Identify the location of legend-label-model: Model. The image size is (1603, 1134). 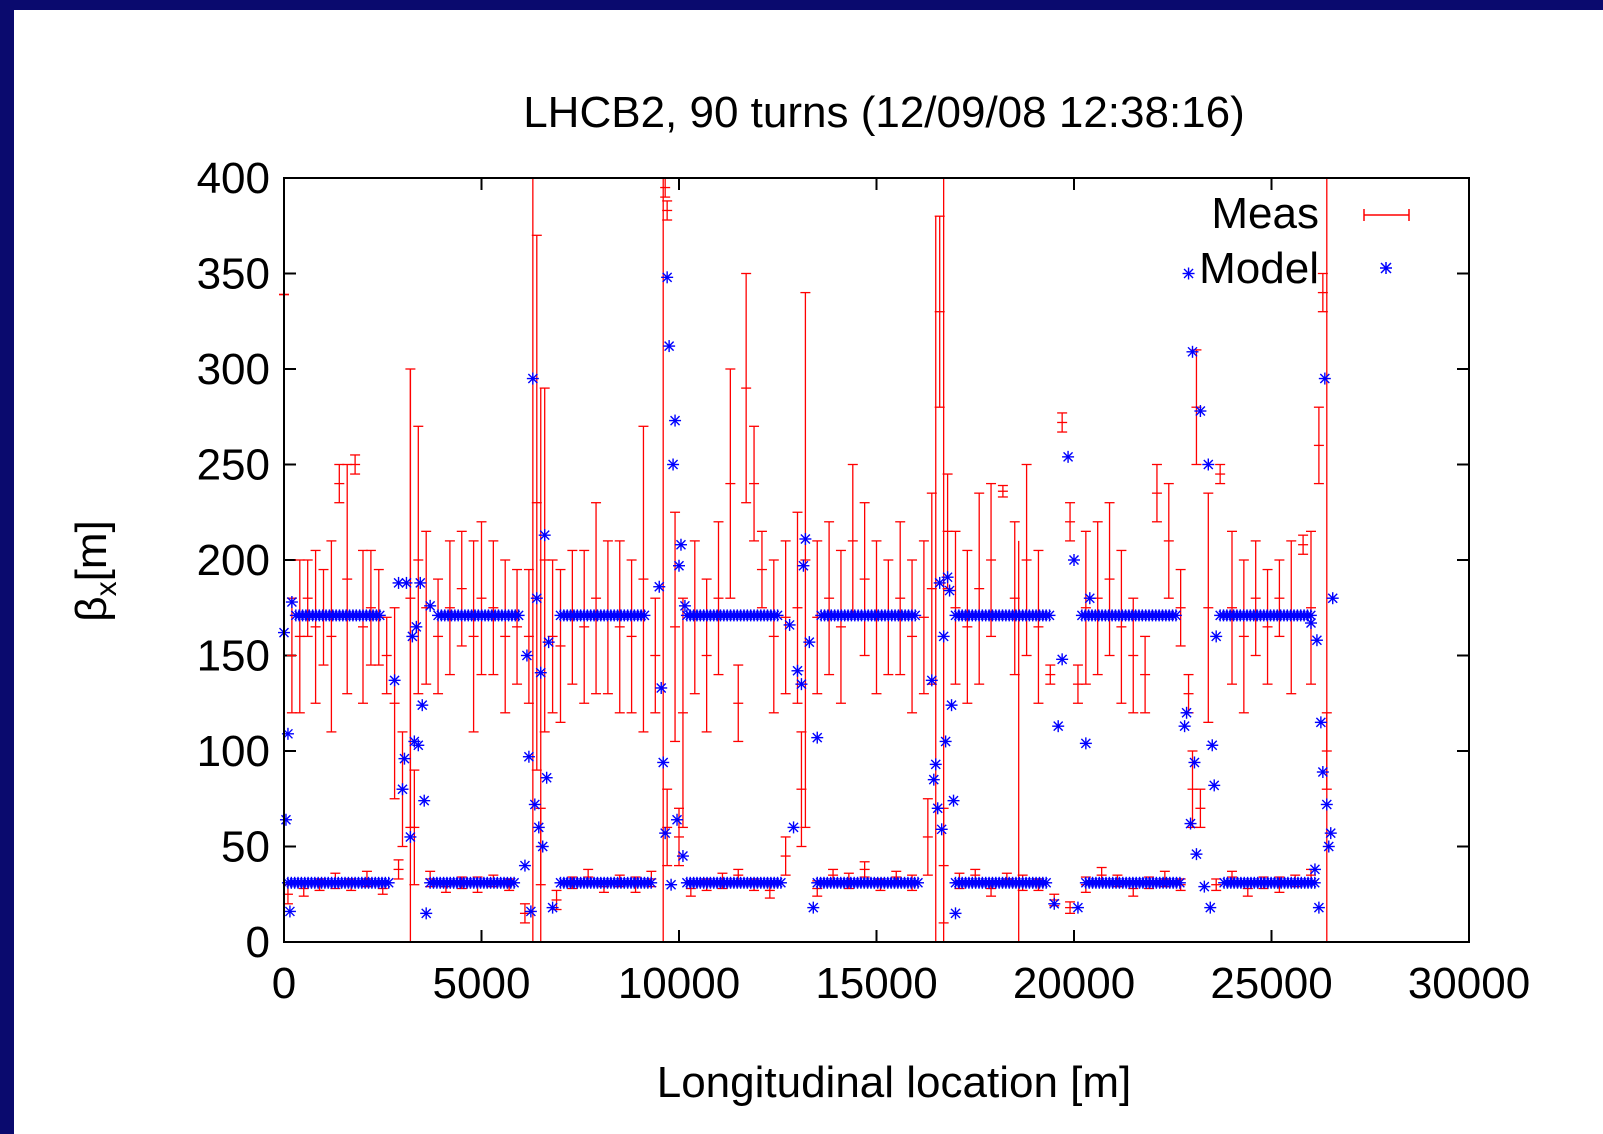
(1259, 268).